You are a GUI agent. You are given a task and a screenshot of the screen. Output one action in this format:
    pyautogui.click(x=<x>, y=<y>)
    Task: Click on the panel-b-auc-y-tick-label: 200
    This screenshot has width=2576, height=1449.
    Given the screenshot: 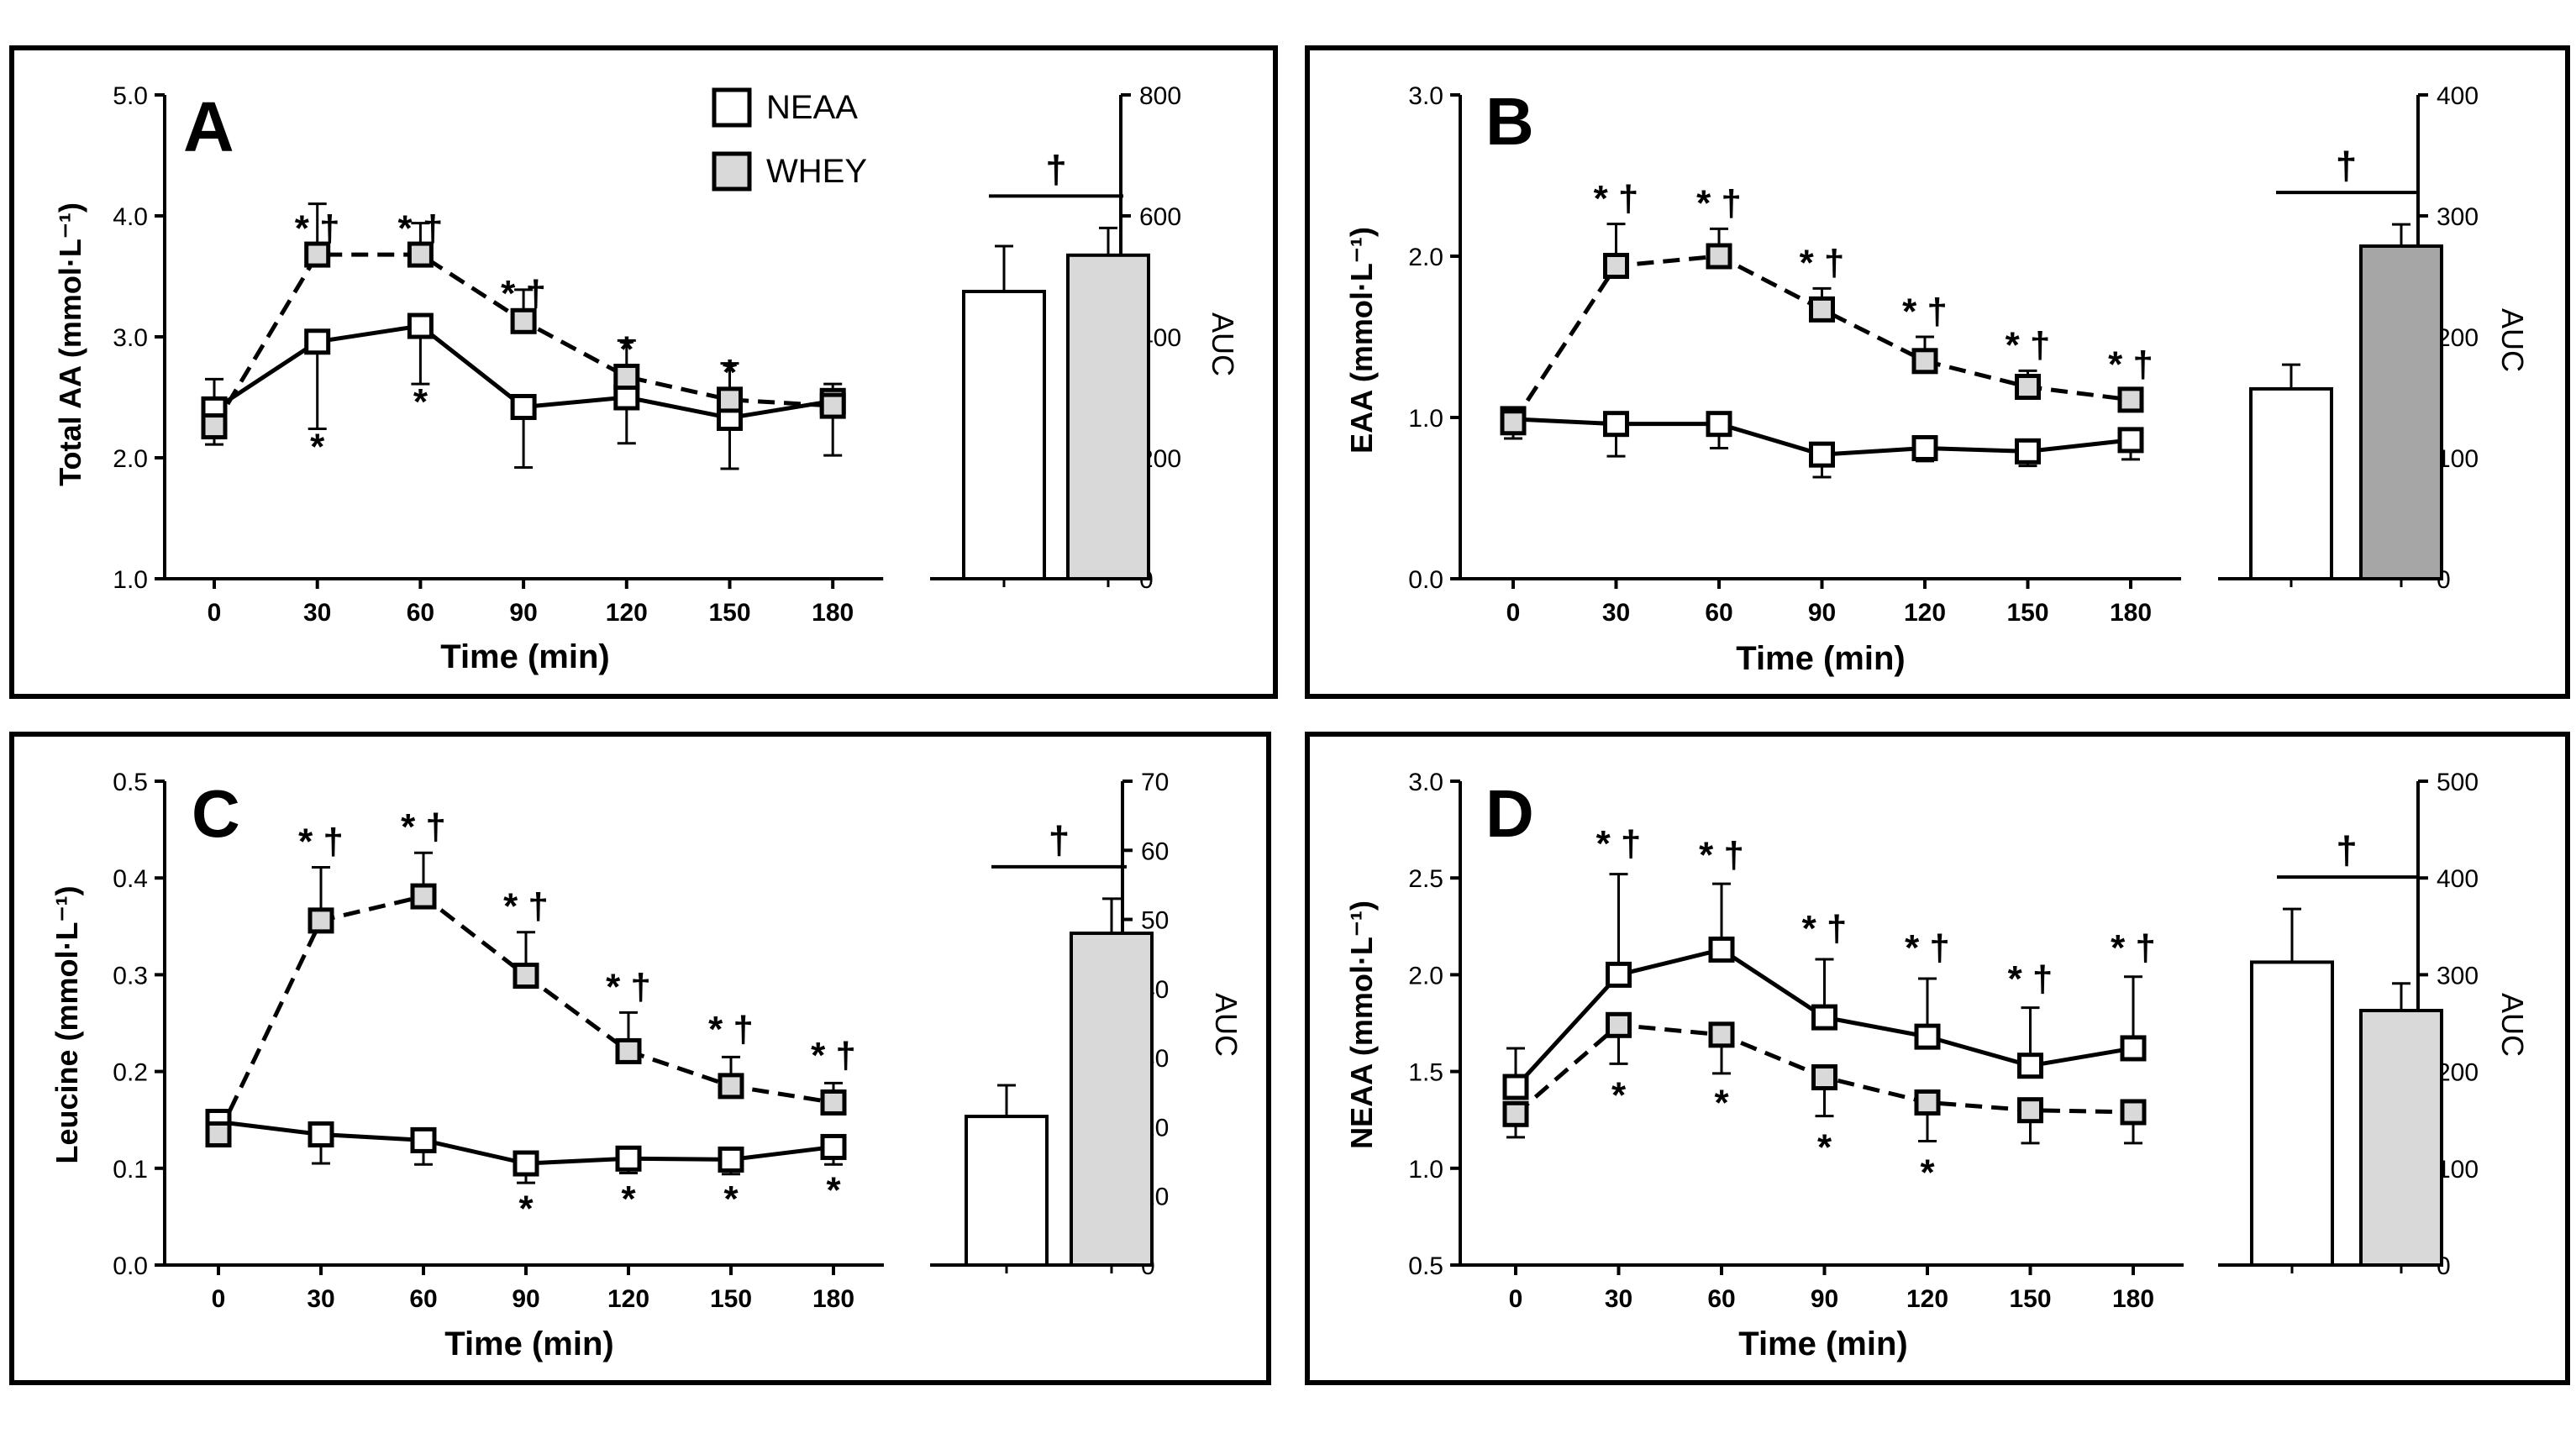 What is the action you would take?
    pyautogui.click(x=2458, y=338)
    